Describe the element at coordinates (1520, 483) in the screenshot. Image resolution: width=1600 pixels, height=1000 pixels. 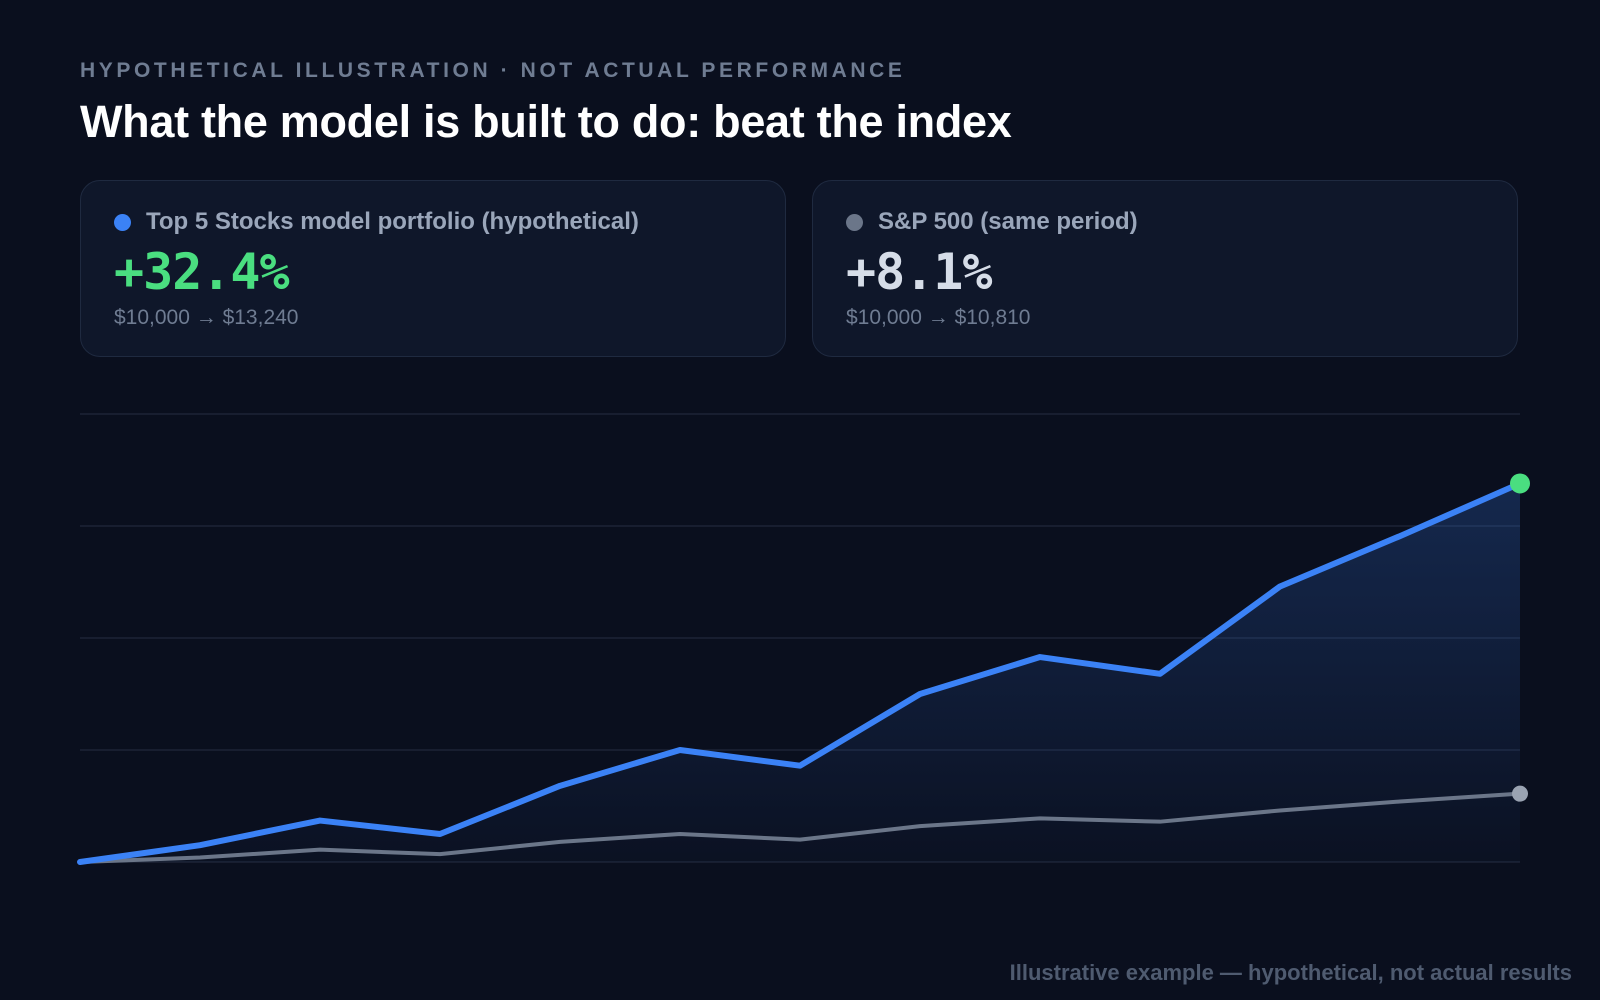
I see `model-endpoint-marker` at that location.